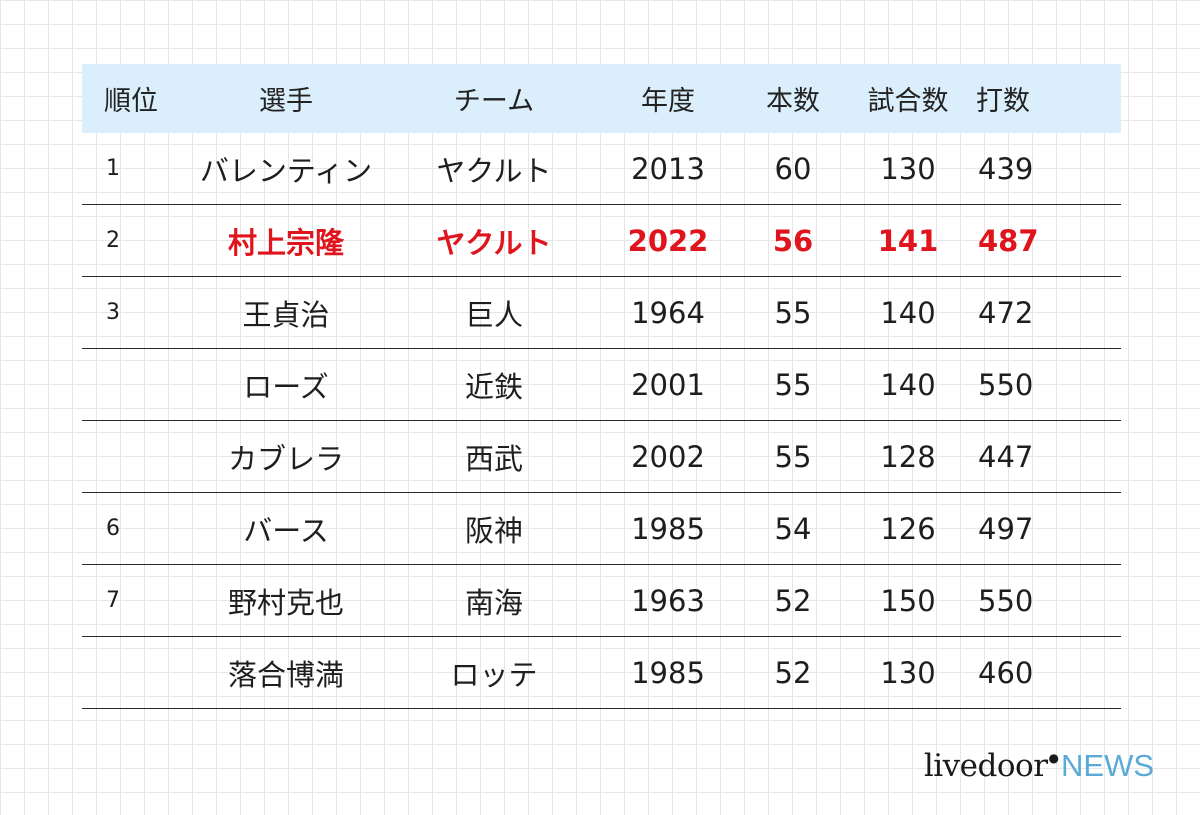  What do you see at coordinates (668, 240) in the screenshot?
I see `cell-year: 2022` at bounding box center [668, 240].